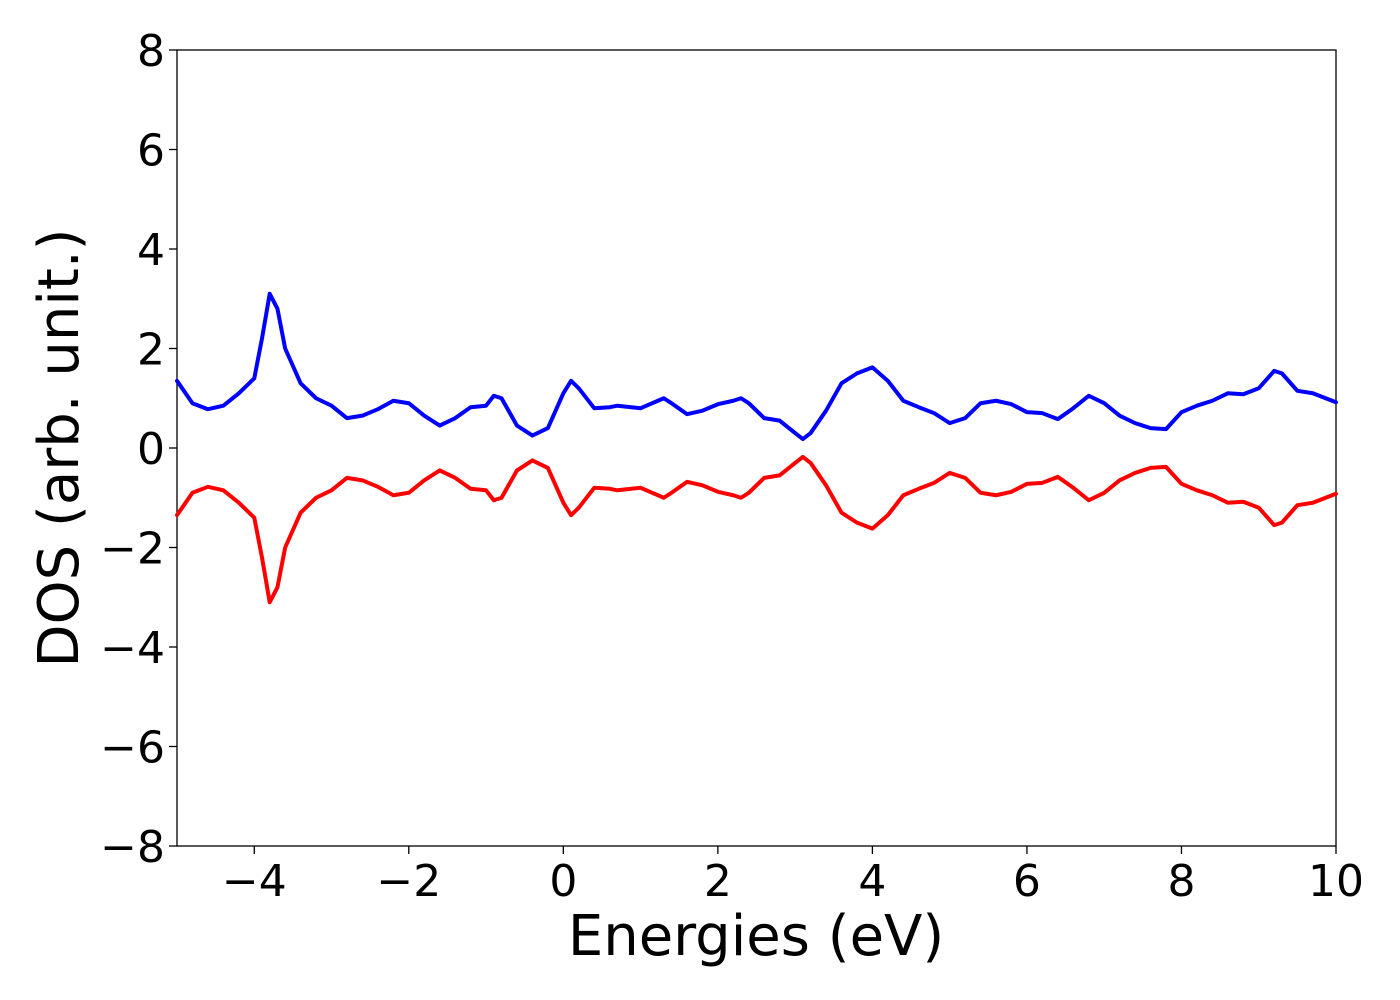 The height and width of the screenshot is (1000, 1400). Describe the element at coordinates (718, 881) in the screenshot. I see `x-tick-label: 2` at that location.